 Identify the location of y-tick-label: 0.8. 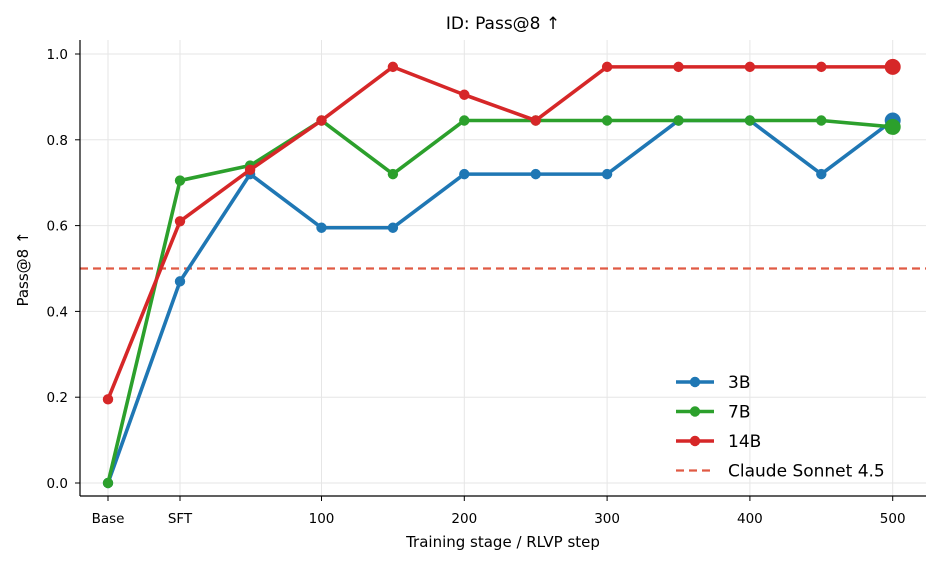
(57, 141).